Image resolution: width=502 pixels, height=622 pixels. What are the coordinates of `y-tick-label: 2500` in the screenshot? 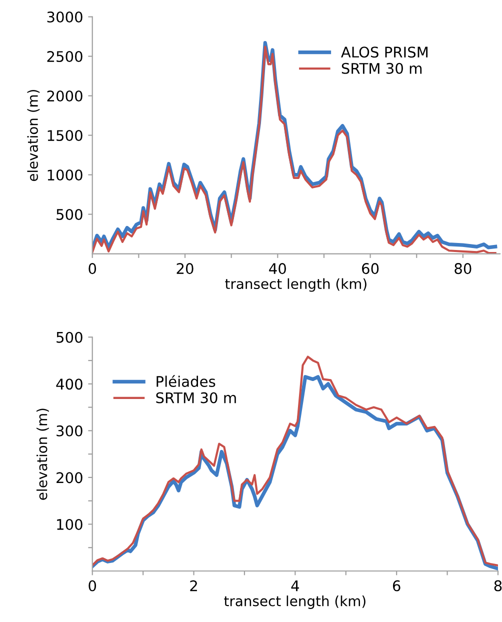 It's located at (64, 56).